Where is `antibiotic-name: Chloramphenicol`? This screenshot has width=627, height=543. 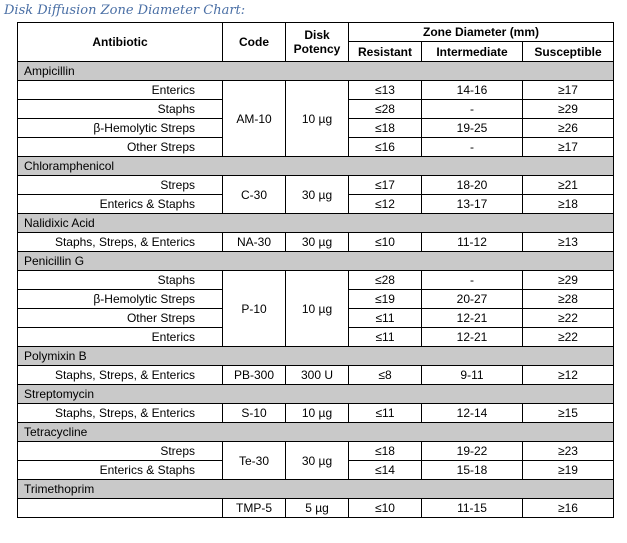
antibiotic-name: Chloramphenicol is located at coordinates (315, 166).